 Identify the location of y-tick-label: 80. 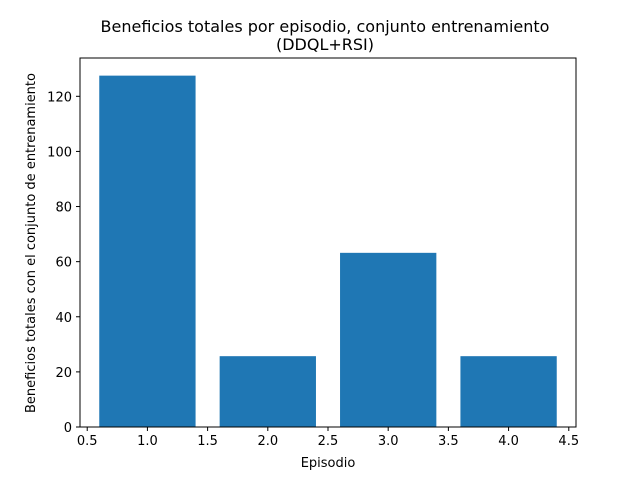
(63, 208).